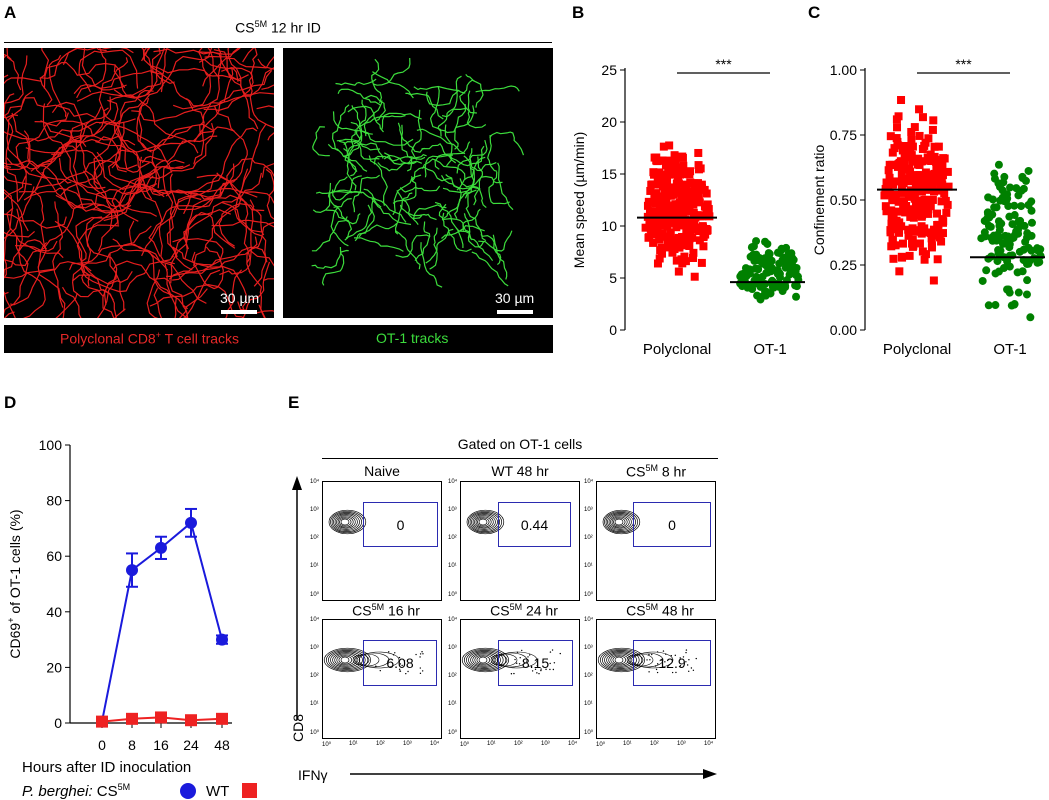 The width and height of the screenshot is (1049, 800). Describe the element at coordinates (843, 265) in the screenshot. I see `y-tick-label: 0.25` at that location.